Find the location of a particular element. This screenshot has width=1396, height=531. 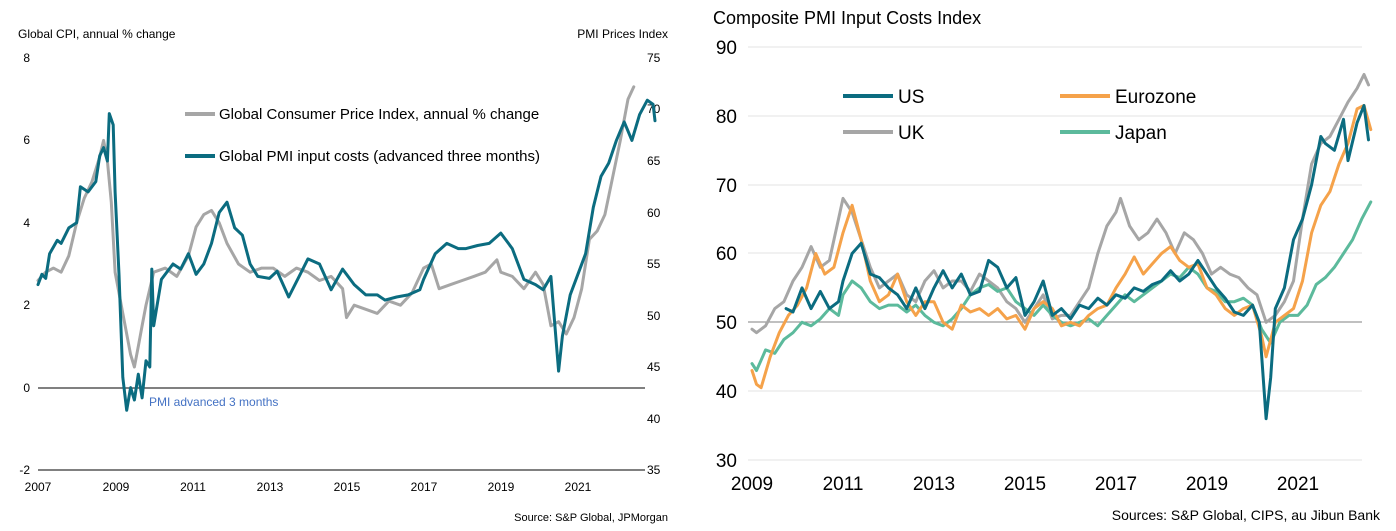

left-chart-right-ticks: 75 70 65 60 55 50 45 40 35 is located at coordinates (654, 264).